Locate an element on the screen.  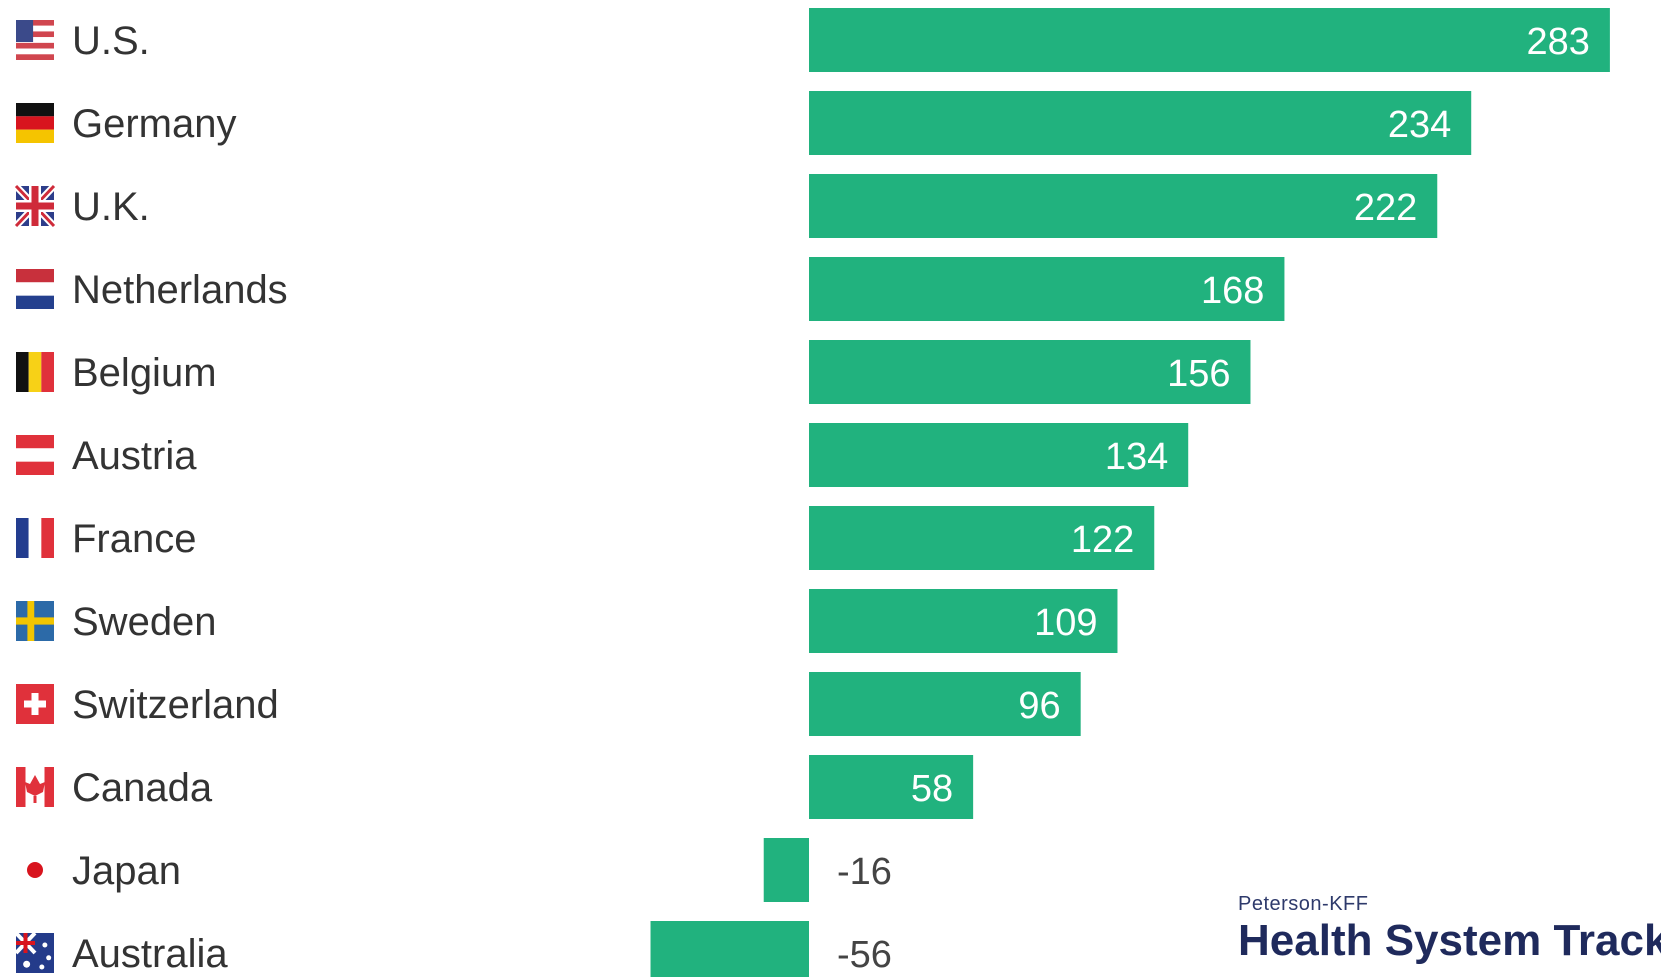
austria-flag-icon is located at coordinates (35, 455).